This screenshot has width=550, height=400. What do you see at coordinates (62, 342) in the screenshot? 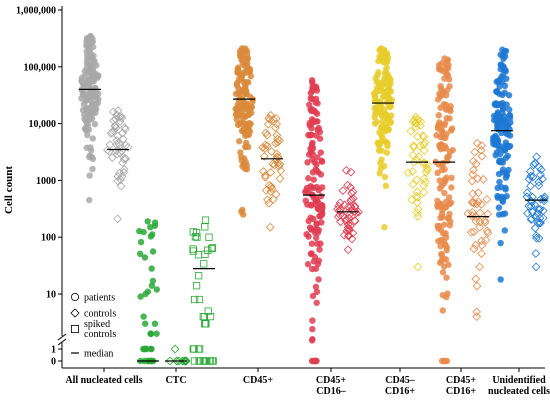
I see `axis-break-mark` at bounding box center [62, 342].